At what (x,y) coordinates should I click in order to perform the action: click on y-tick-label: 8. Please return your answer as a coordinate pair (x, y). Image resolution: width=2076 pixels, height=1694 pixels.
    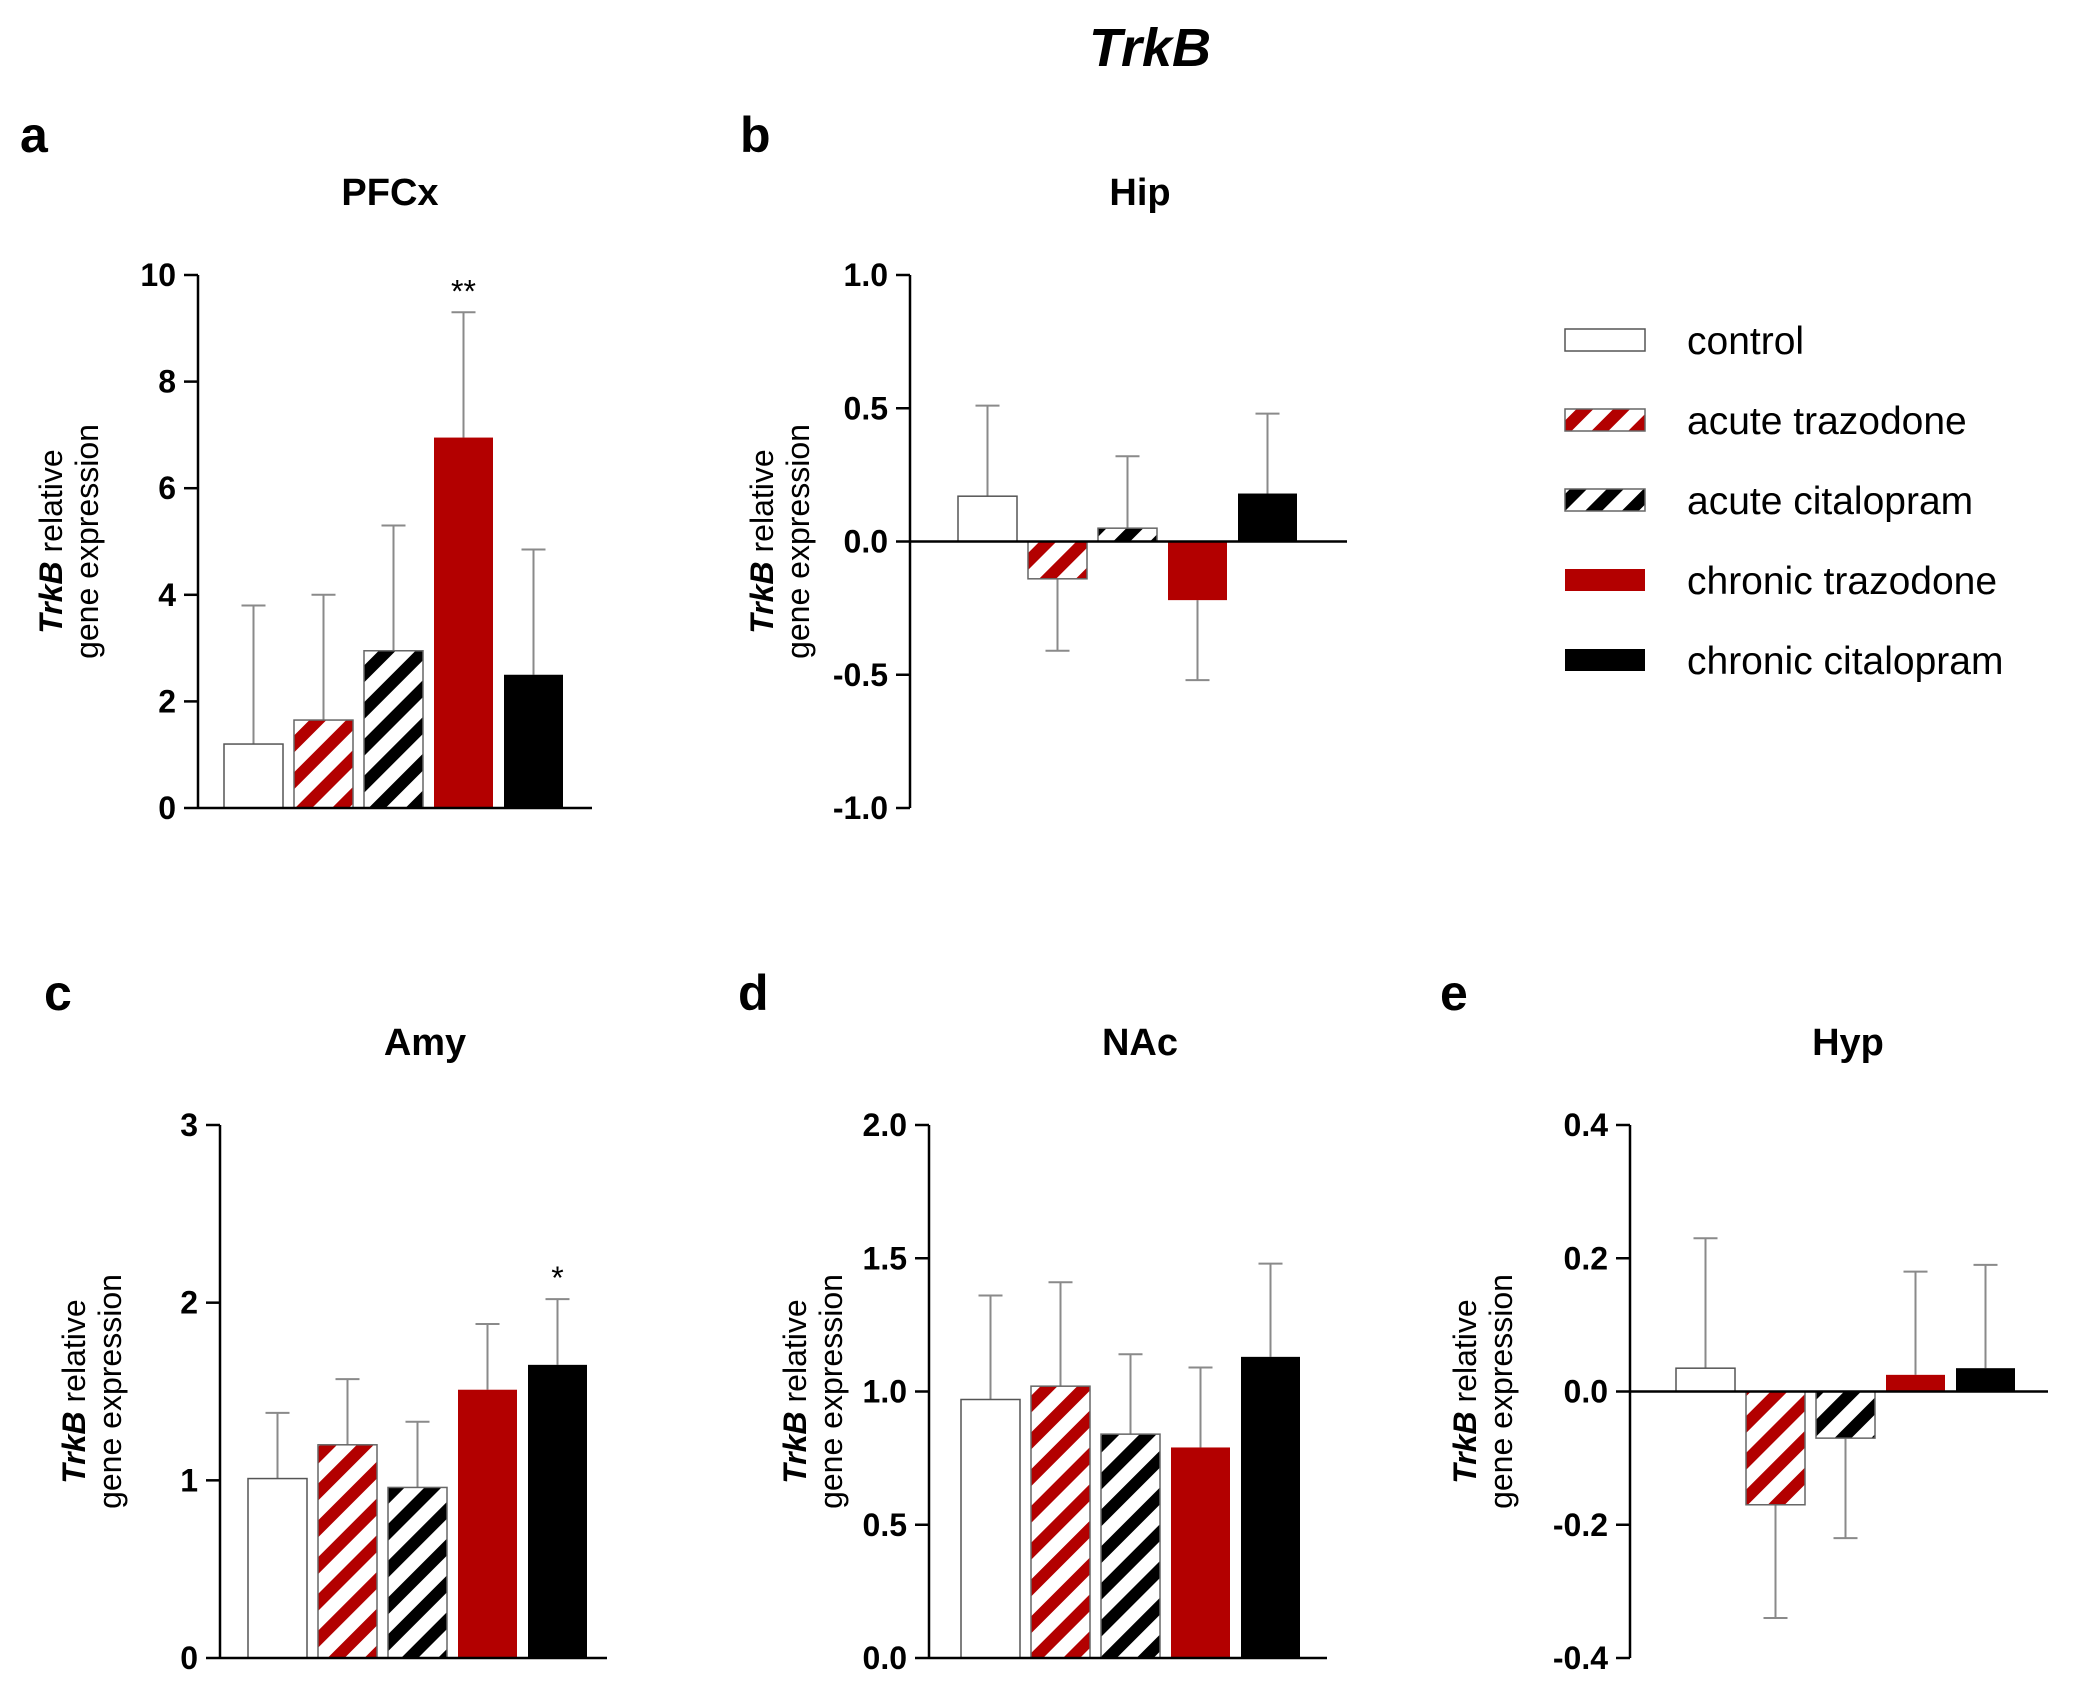
    Looking at the image, I should click on (167, 382).